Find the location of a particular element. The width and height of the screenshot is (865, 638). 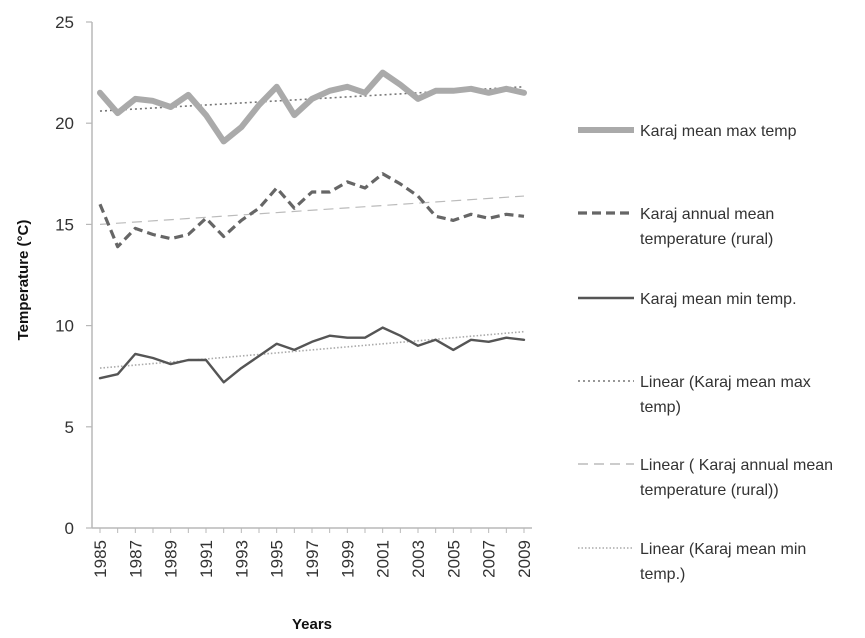

x-tick-label: 1999 is located at coordinates (347, 559).